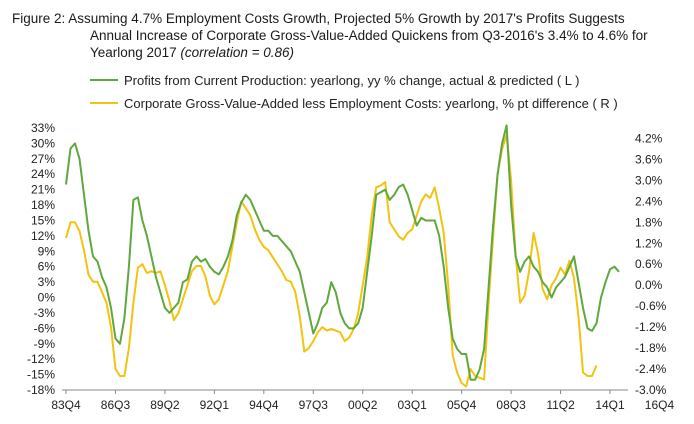 The width and height of the screenshot is (694, 424). Describe the element at coordinates (237, 52) in the screenshot. I see `title-correlation: (correlation = 0.86)` at that location.